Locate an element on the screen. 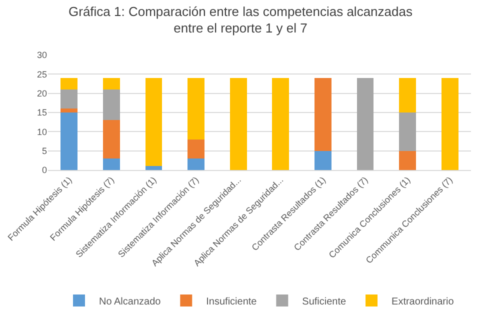  y-tick-label: 10 is located at coordinates (41, 131).